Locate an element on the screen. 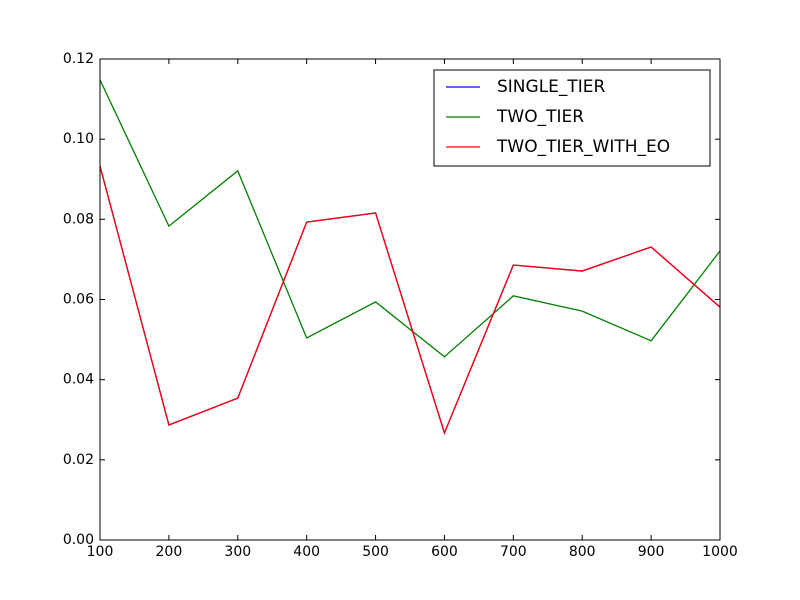  y-tick-label: 0.02 is located at coordinates (78, 460).